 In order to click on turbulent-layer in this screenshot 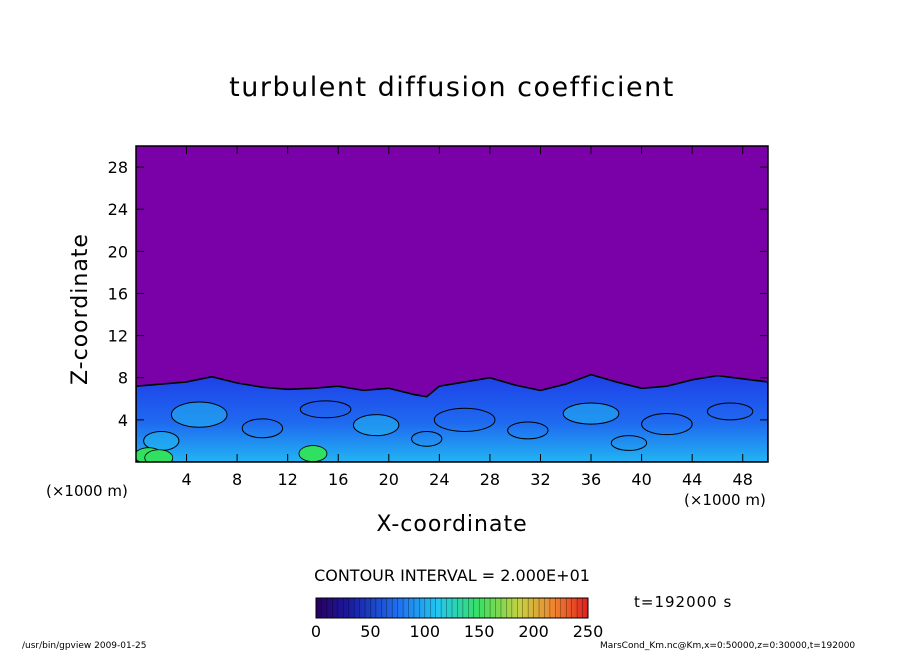, I will do `click(452, 417)`.